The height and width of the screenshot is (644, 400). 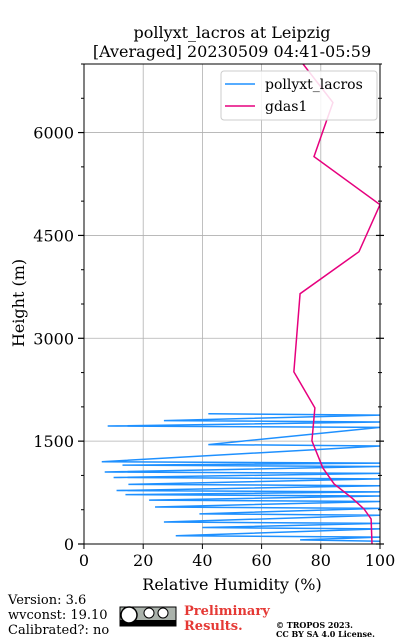 What do you see at coordinates (58, 615) in the screenshot?
I see `footer-text: wvconst: 19.10` at bounding box center [58, 615].